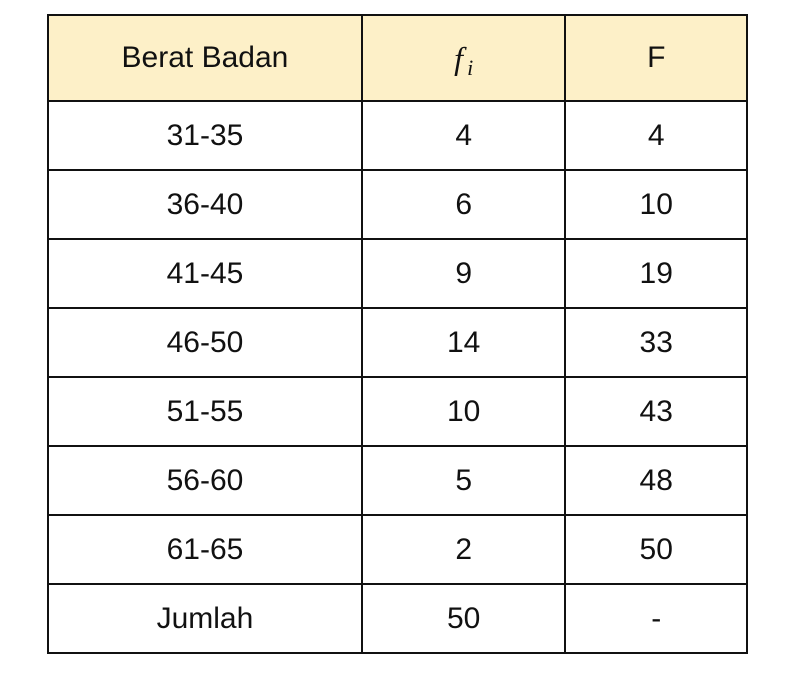 This screenshot has width=800, height=684. What do you see at coordinates (459, 57) in the screenshot?
I see `fi-main: f` at bounding box center [459, 57].